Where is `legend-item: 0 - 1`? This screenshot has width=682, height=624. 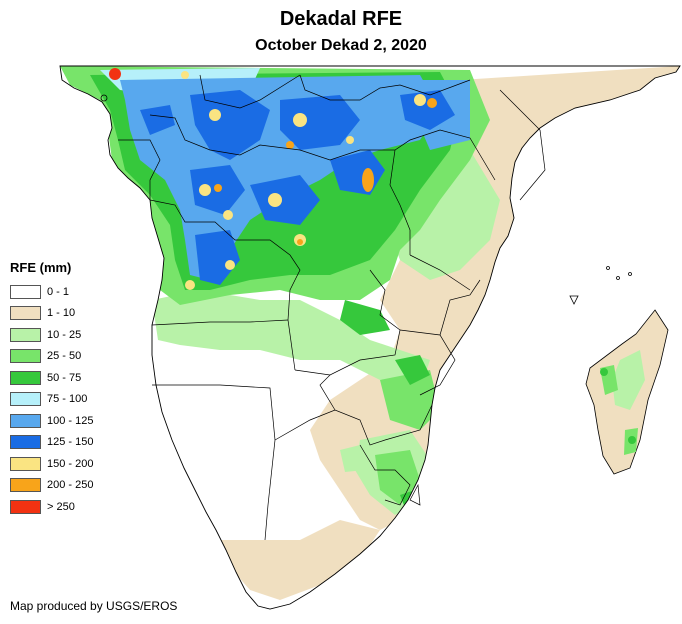 legend-item: 0 - 1 is located at coordinates (51, 292).